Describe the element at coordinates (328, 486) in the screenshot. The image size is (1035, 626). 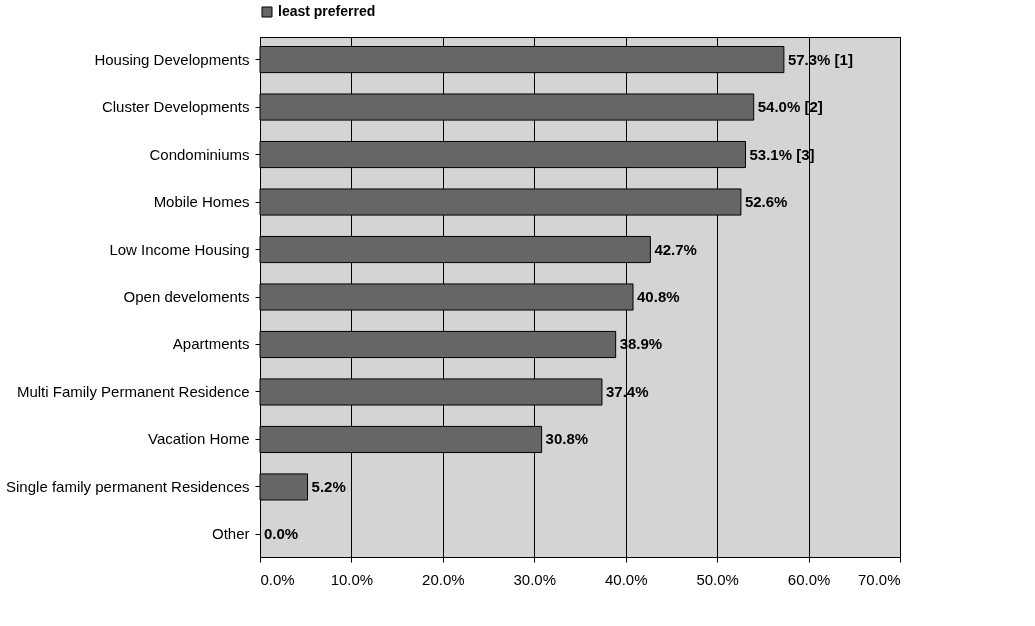
I see `data-label: 5.2%` at that location.